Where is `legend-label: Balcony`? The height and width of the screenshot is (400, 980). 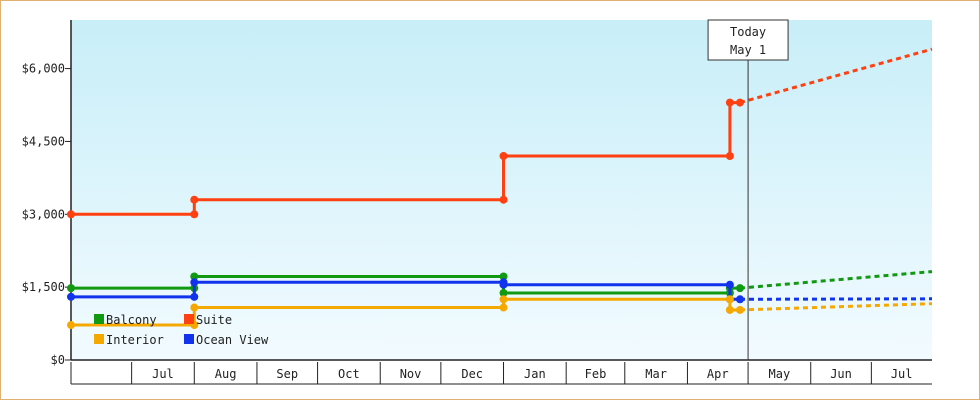
legend-label: Balcony is located at coordinates (131, 320).